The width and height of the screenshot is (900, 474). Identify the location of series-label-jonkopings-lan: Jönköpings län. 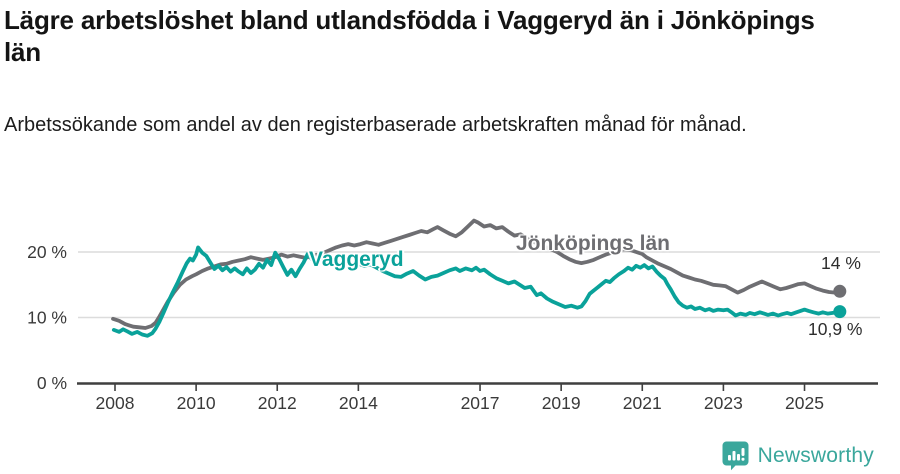
(593, 243).